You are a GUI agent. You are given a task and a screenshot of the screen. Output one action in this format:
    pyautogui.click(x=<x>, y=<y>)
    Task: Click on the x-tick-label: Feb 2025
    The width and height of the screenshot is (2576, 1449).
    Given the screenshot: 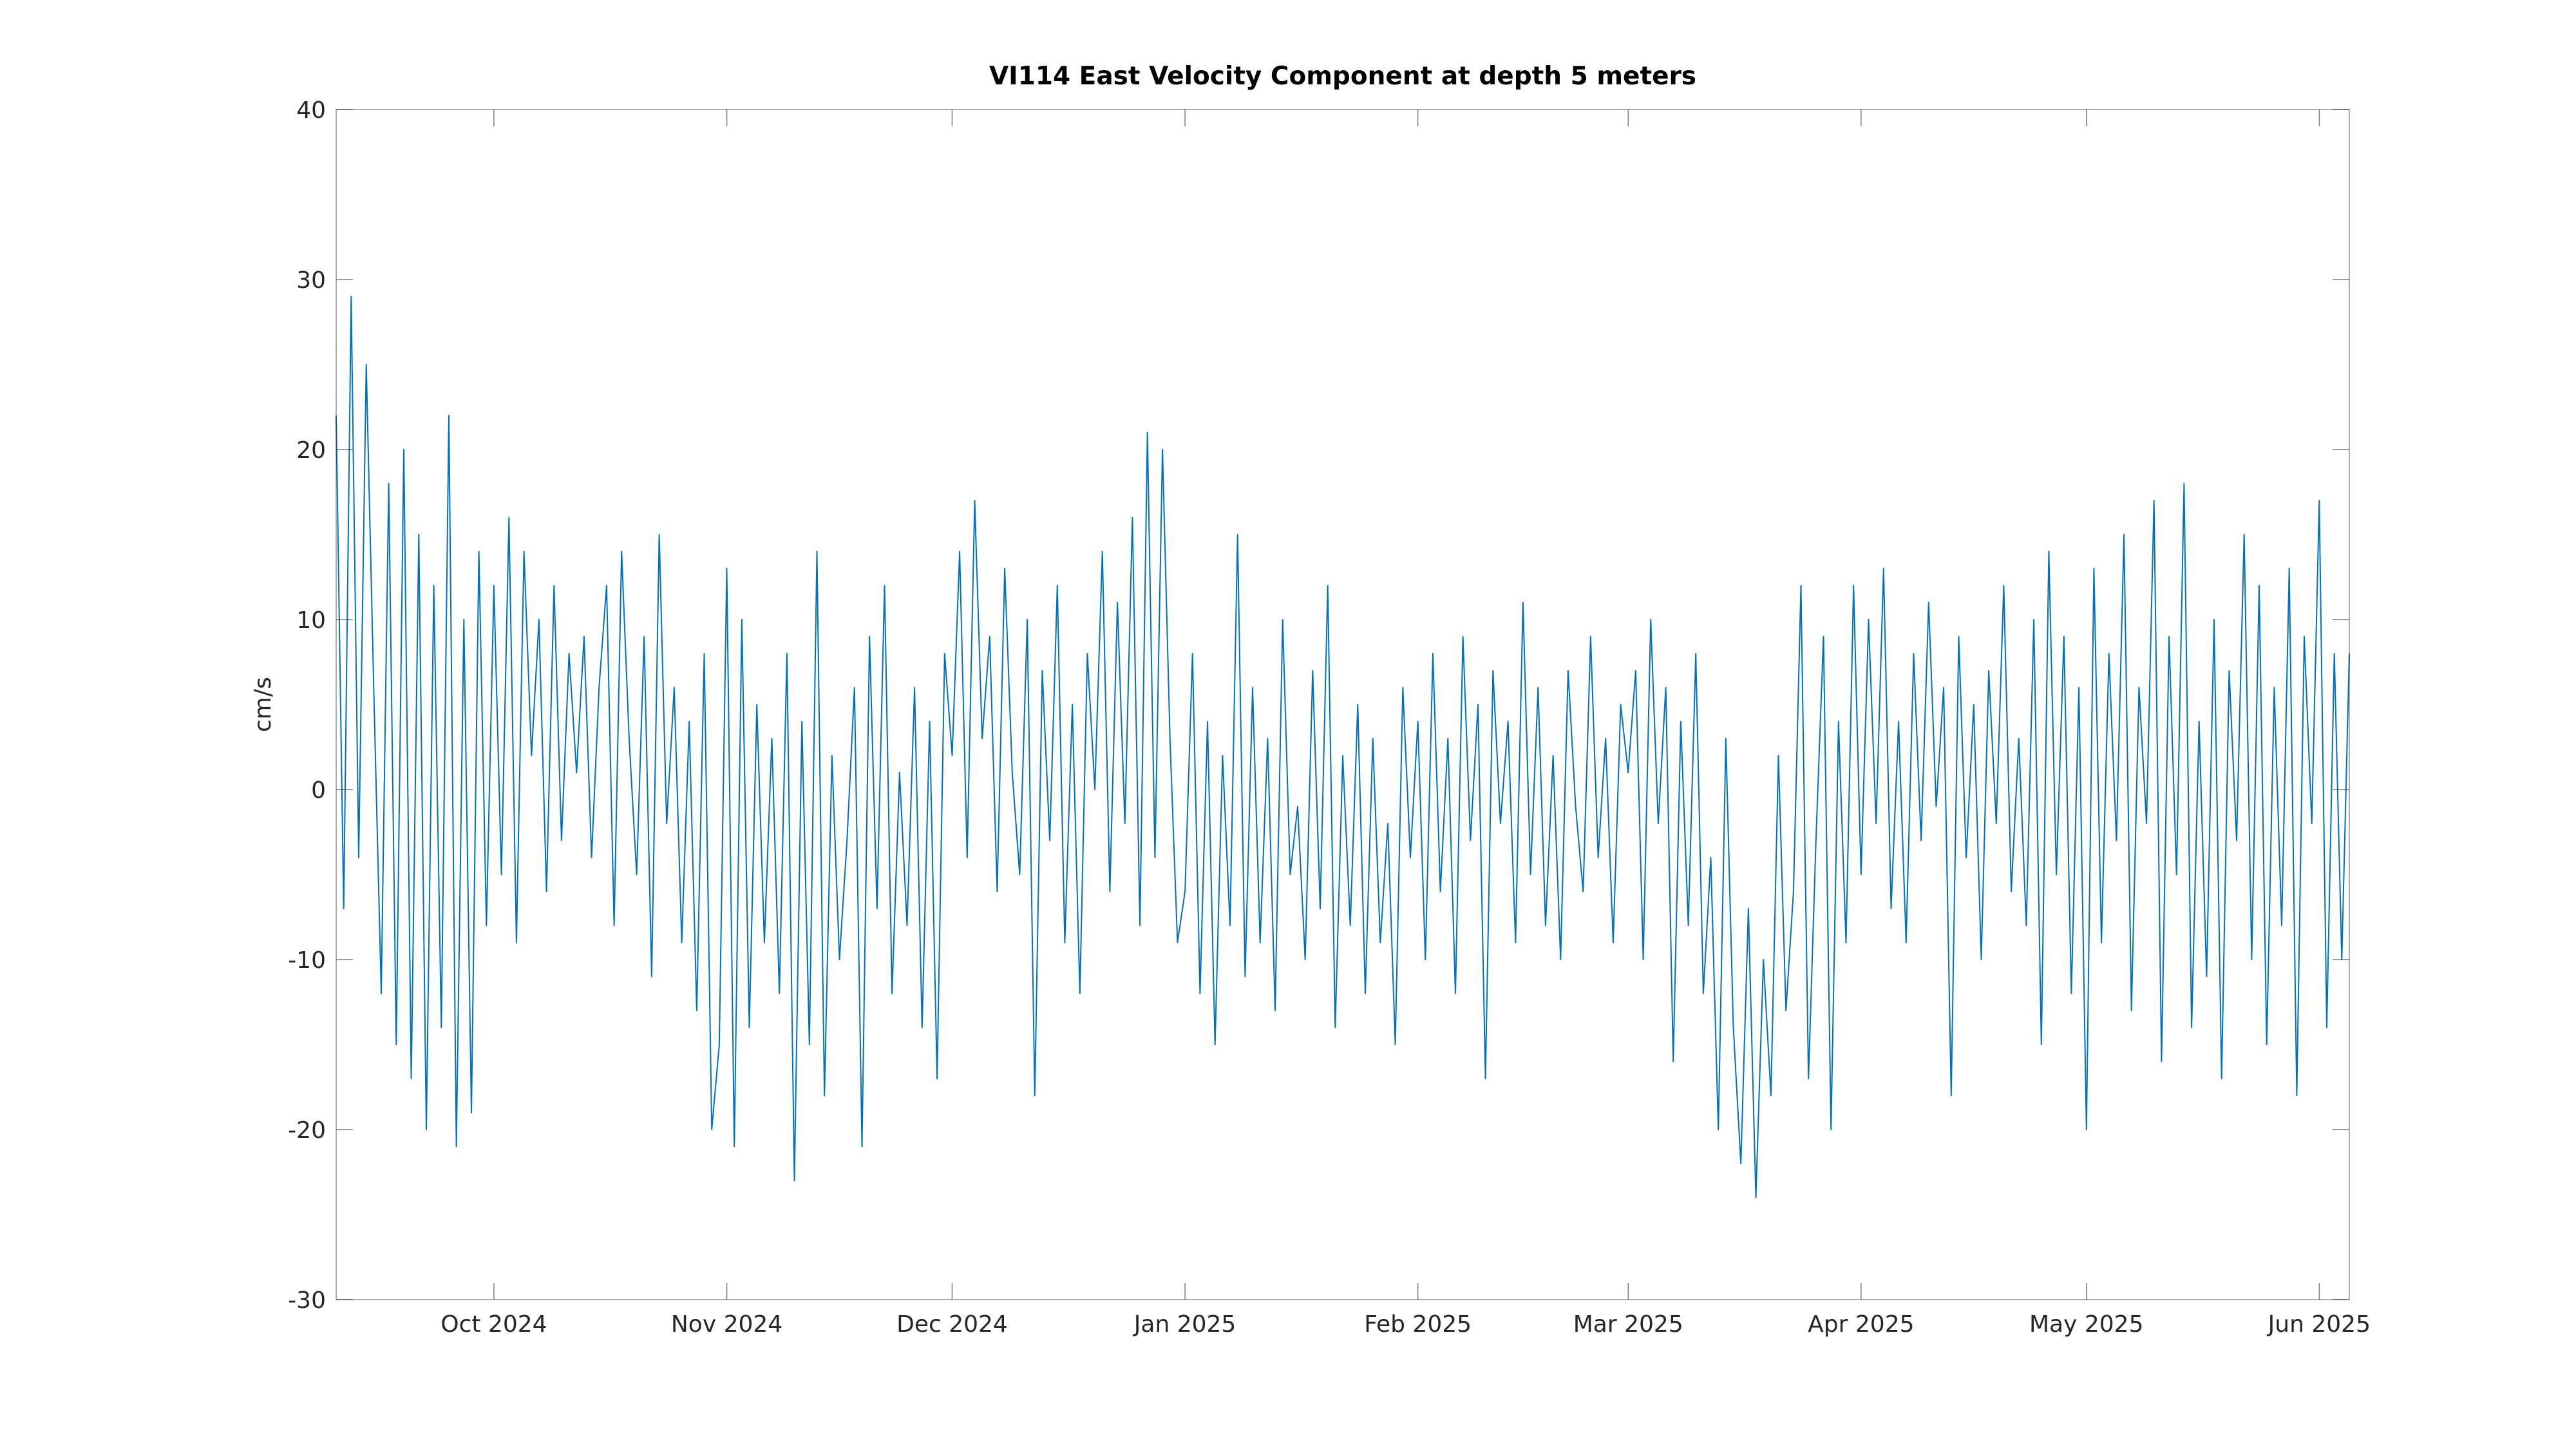 What is the action you would take?
    pyautogui.click(x=1418, y=1324)
    